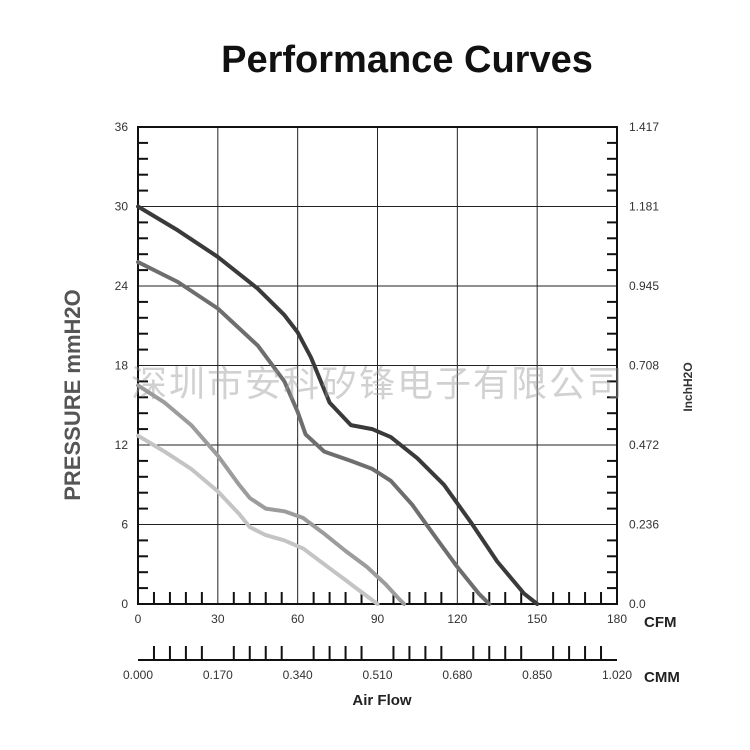  What do you see at coordinates (378, 384) in the screenshot?
I see `watermark-text: 深圳市安科矽锋电子有限公司` at bounding box center [378, 384].